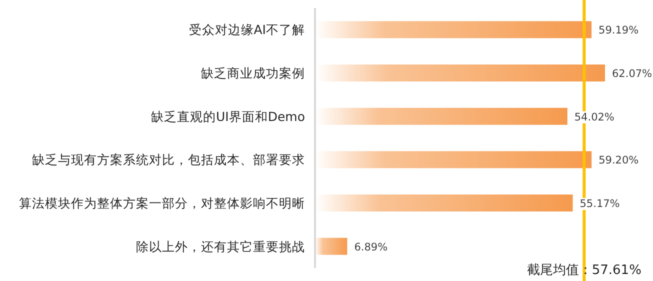 This screenshot has width=653, height=281. Describe the element at coordinates (371, 247) in the screenshot. I see `data-label: 6.89%` at that location.